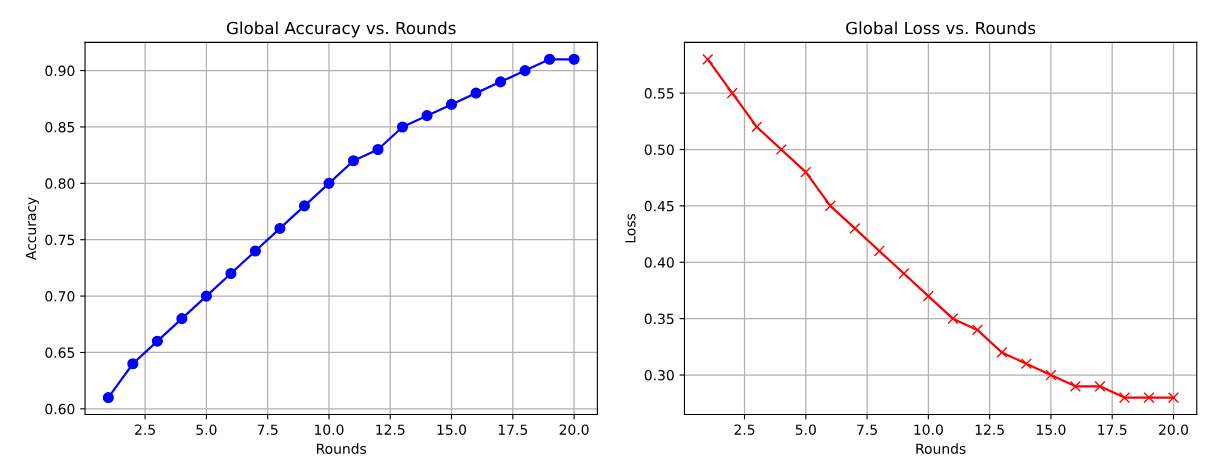  I want to click on y-tick-label: 0.60, so click(60, 409).